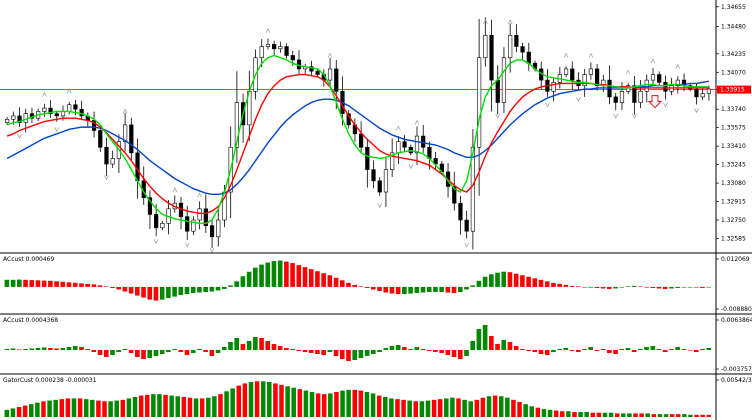  I want to click on indicator-tick-label: -0.008880, so click(736, 309).